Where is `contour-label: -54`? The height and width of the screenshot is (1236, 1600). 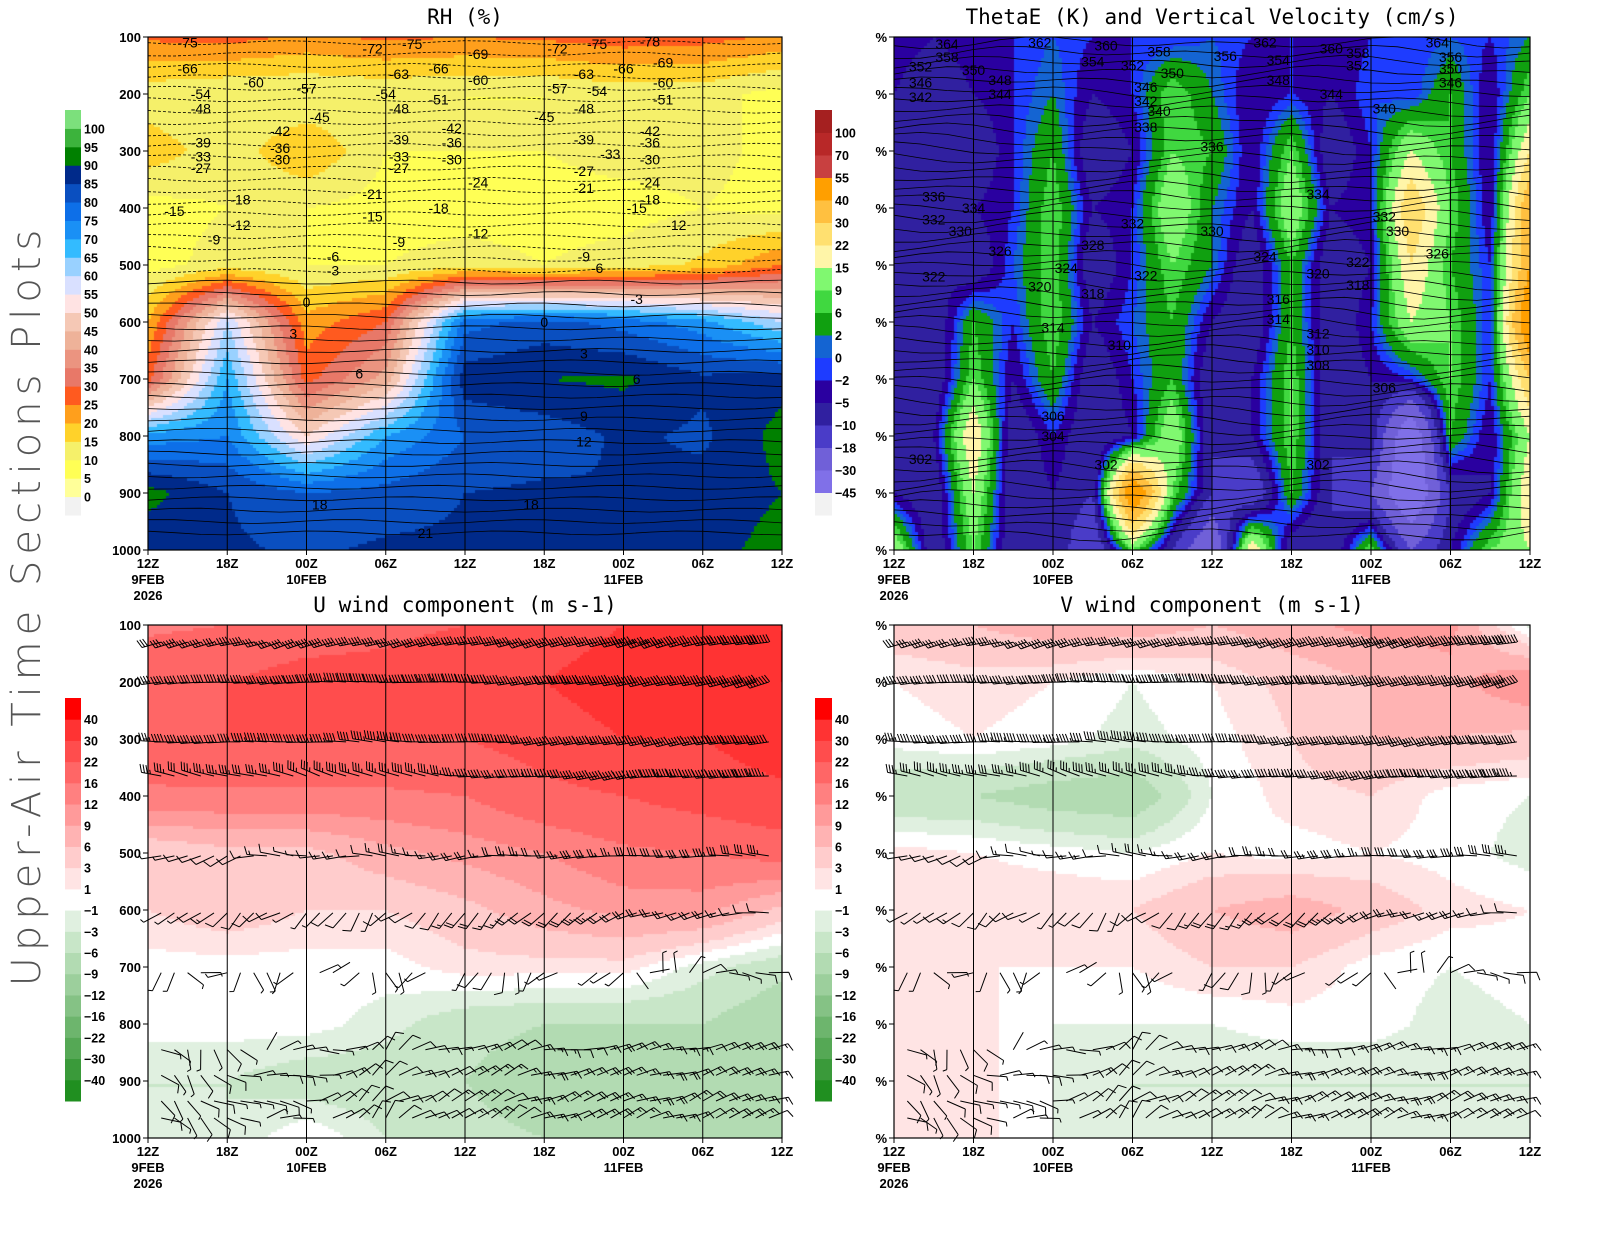
contour-label: -54 is located at coordinates (597, 91).